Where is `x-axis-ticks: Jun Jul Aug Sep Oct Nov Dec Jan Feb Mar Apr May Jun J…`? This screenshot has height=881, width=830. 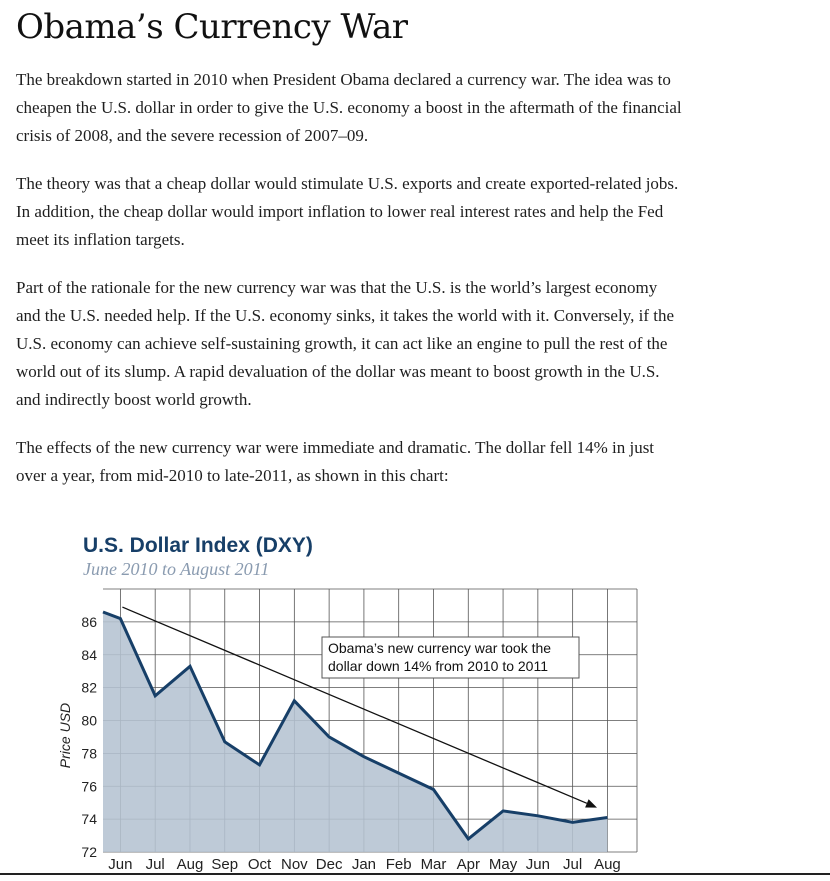
x-axis-ticks: Jun Jul Aug Sep Oct Nov Dec Jan Feb Mar Apr May Jun J… is located at coordinates (364, 864).